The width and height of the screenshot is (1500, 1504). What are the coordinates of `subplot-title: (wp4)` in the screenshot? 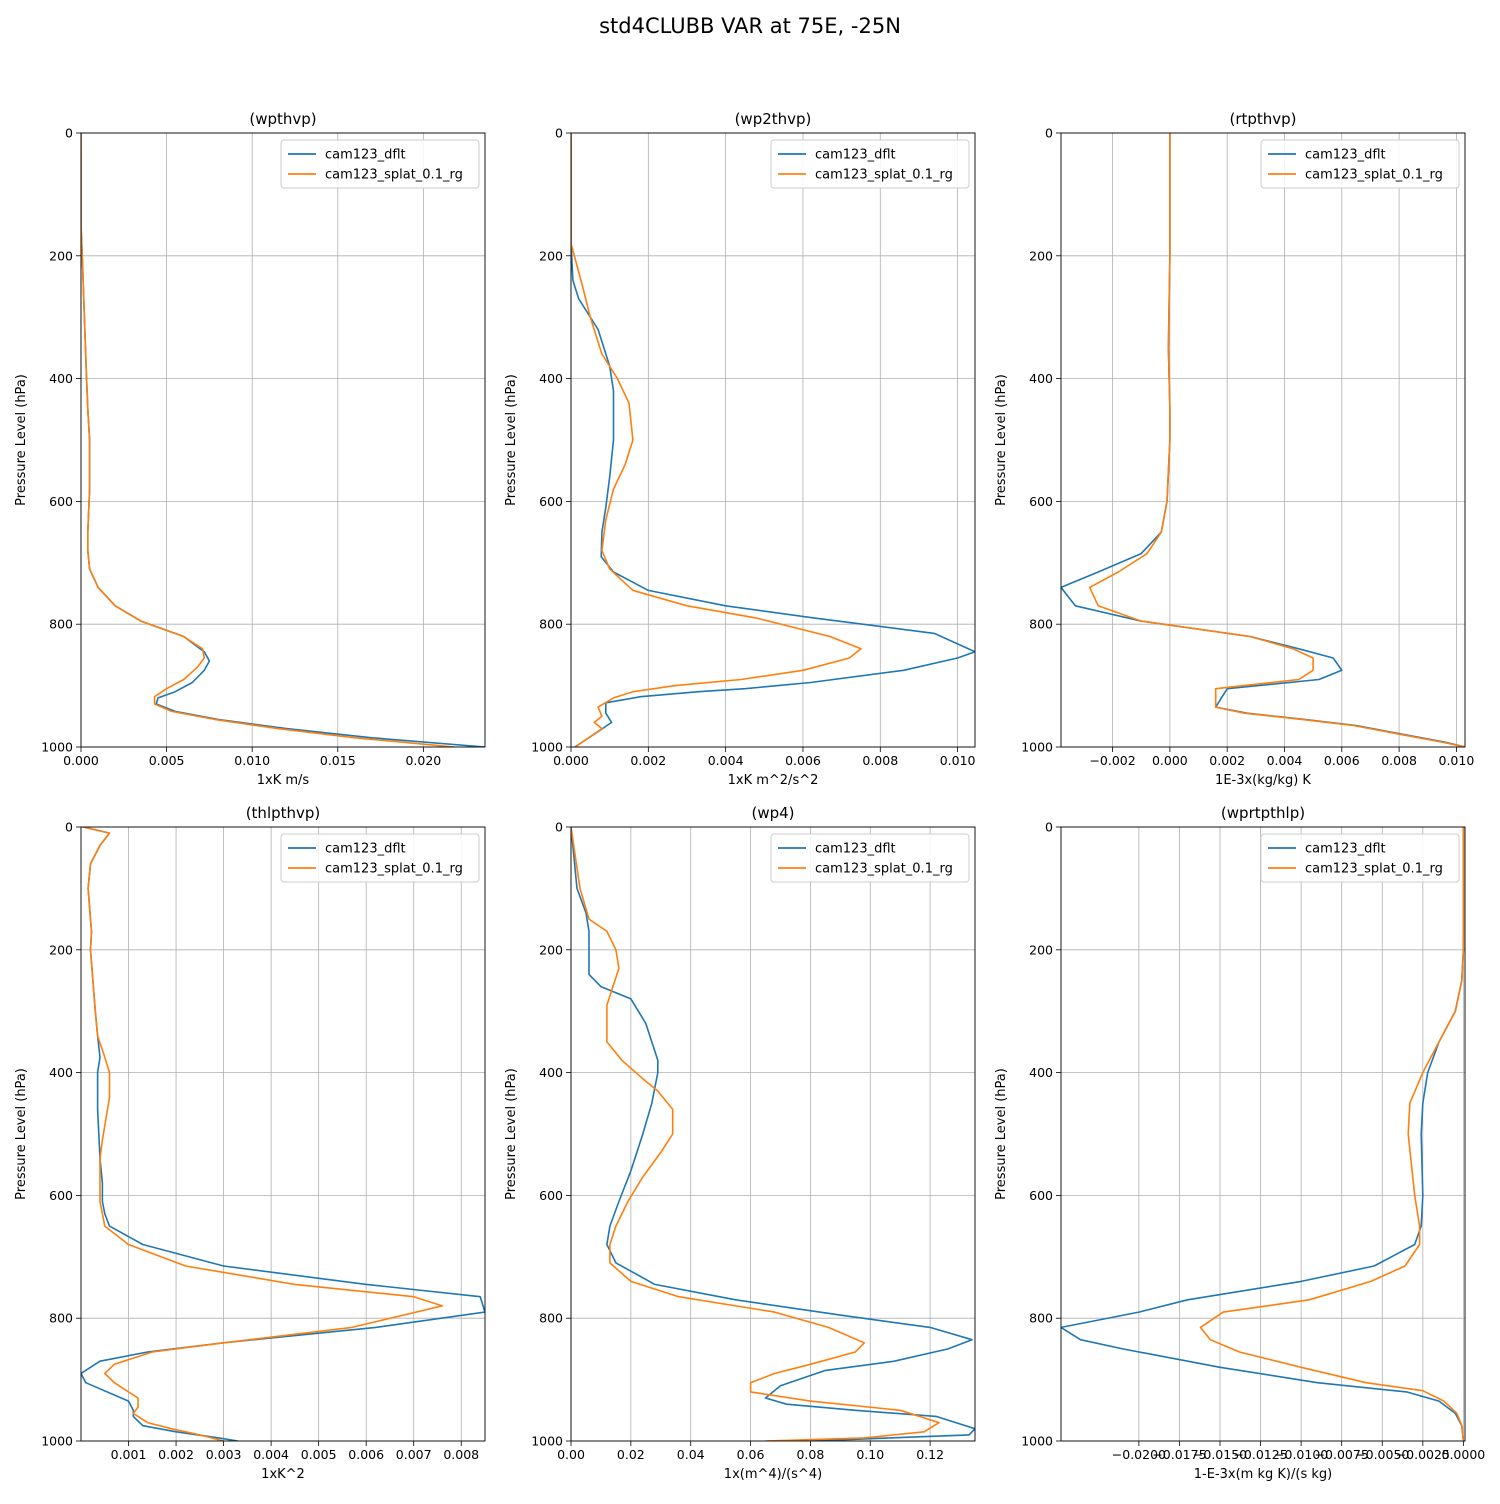 It's located at (772, 813).